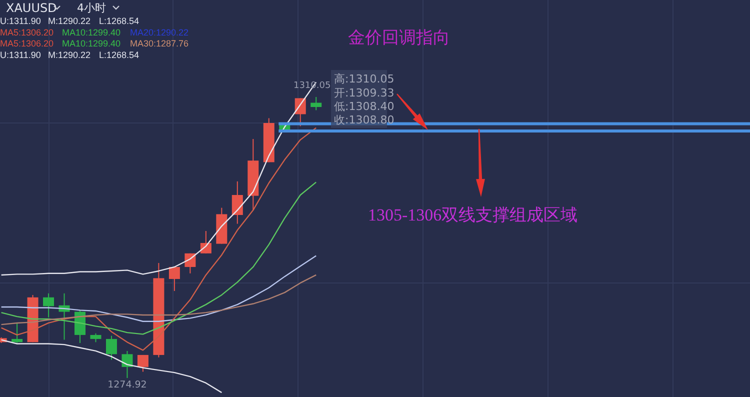 Image resolution: width=750 pixels, height=397 pixels. What do you see at coordinates (364, 79) in the screenshot?
I see `annotation: 高:1310.05` at bounding box center [364, 79].